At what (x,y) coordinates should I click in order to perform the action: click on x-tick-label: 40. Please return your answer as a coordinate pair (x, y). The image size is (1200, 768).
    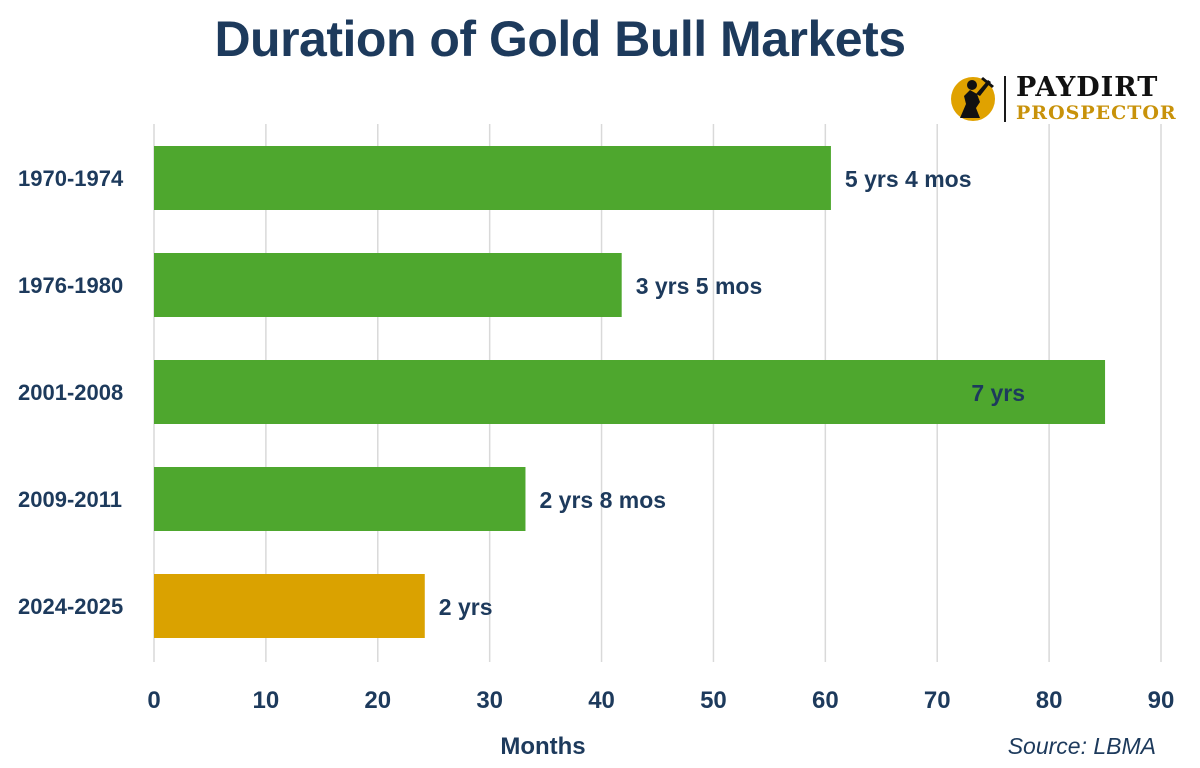
    Looking at the image, I should click on (601, 700).